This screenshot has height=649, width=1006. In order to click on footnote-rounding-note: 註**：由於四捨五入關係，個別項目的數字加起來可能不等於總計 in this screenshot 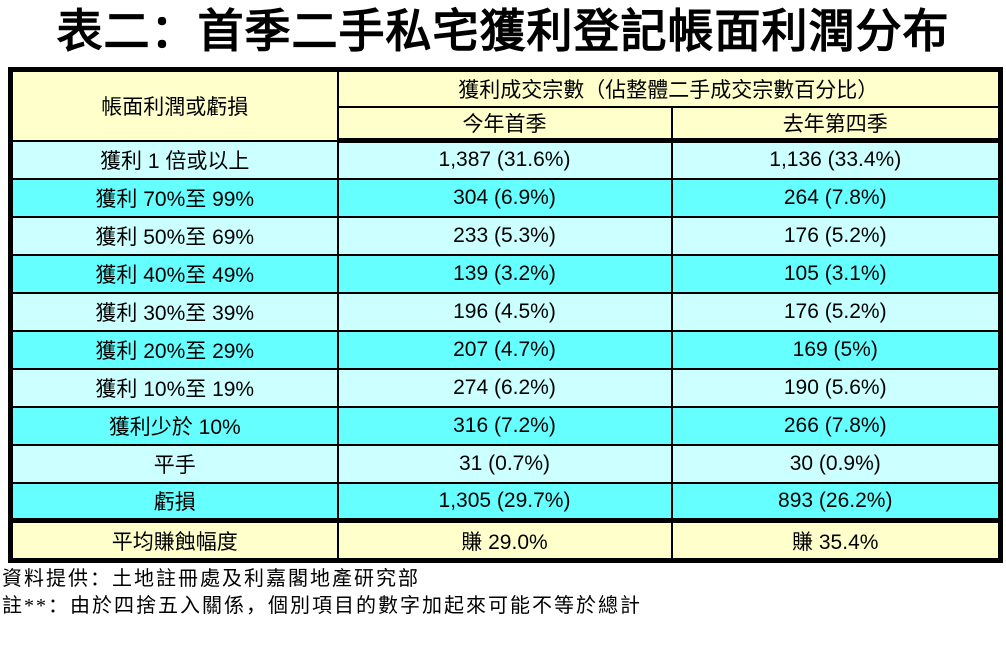, I will do `click(322, 606)`.